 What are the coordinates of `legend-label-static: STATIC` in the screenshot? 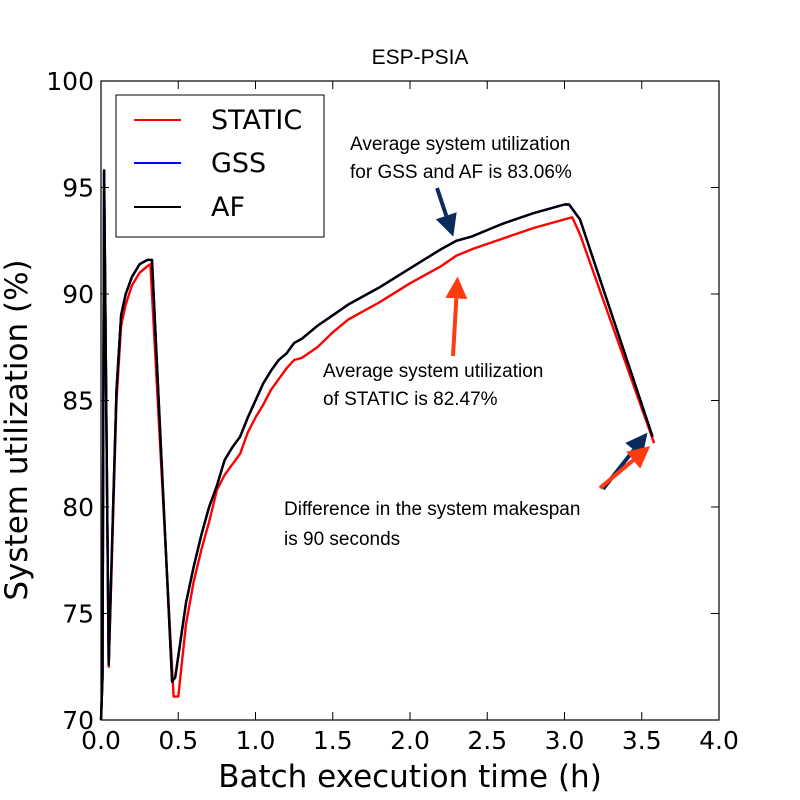 It's located at (256, 120).